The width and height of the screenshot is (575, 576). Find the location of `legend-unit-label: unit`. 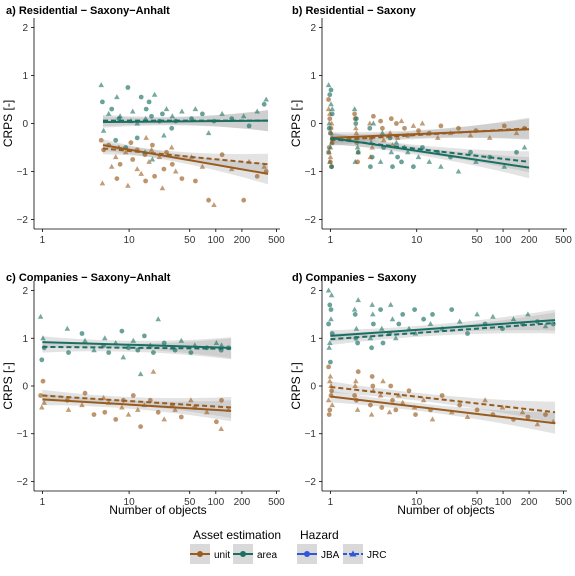

legend-unit-label: unit is located at coordinates (222, 555).